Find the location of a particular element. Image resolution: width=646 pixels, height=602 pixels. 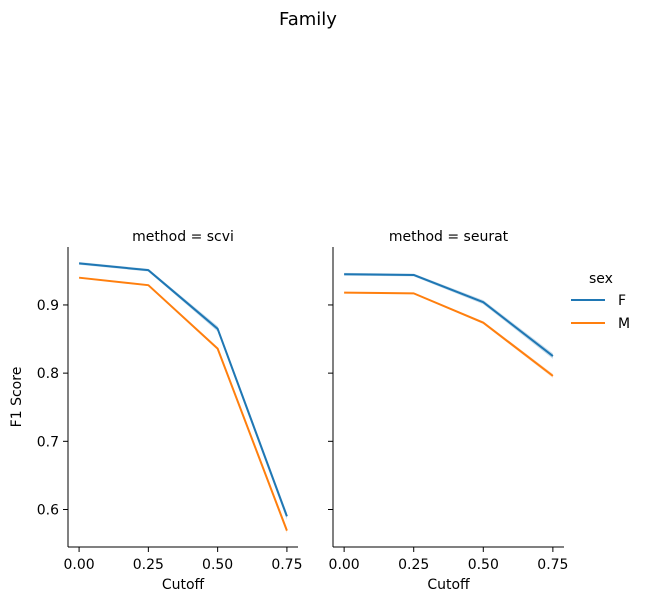

legend: sex FM is located at coordinates (600, 301).